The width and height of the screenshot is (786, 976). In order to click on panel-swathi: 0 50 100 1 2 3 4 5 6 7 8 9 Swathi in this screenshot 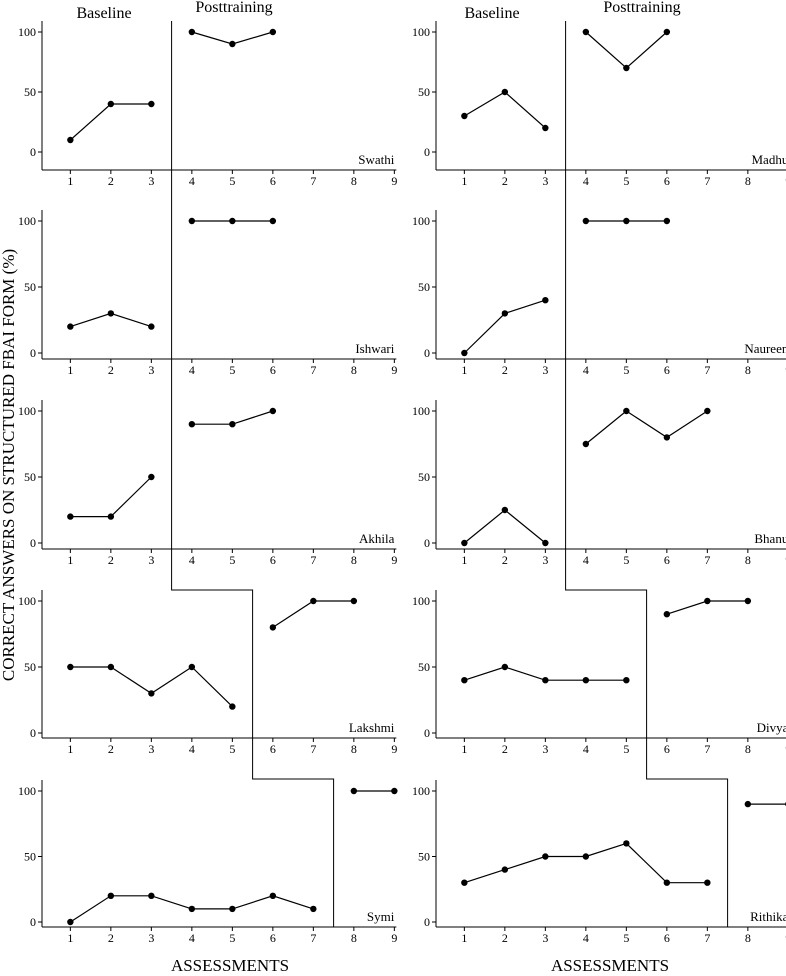, I will do `click(207, 104)`.